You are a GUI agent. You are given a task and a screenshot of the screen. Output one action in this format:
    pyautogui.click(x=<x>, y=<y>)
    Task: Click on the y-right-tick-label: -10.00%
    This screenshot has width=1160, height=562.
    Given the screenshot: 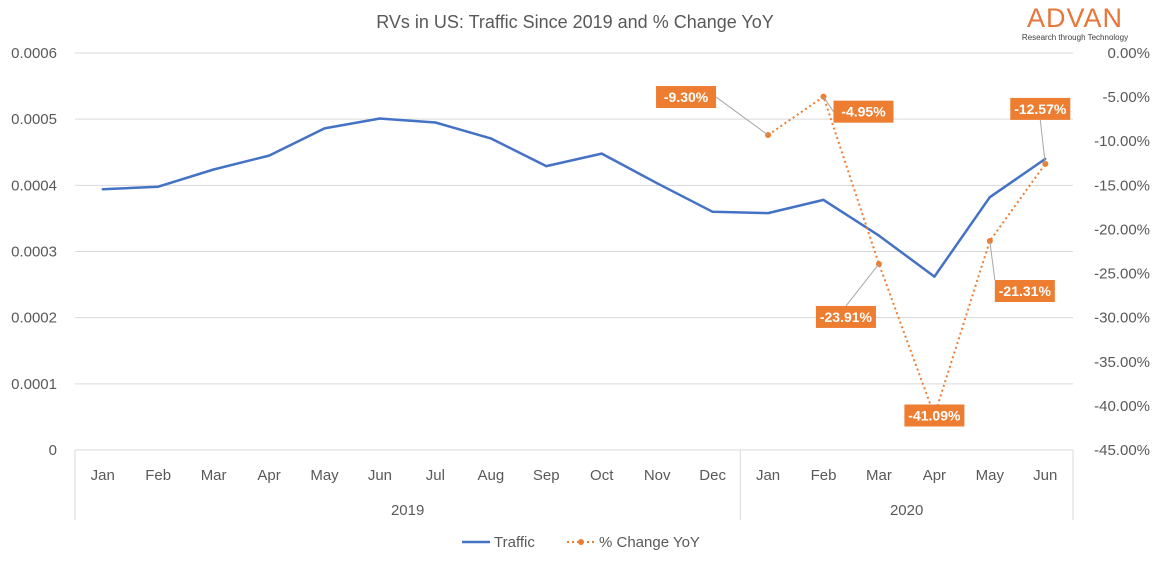 What is the action you would take?
    pyautogui.click(x=1122, y=141)
    